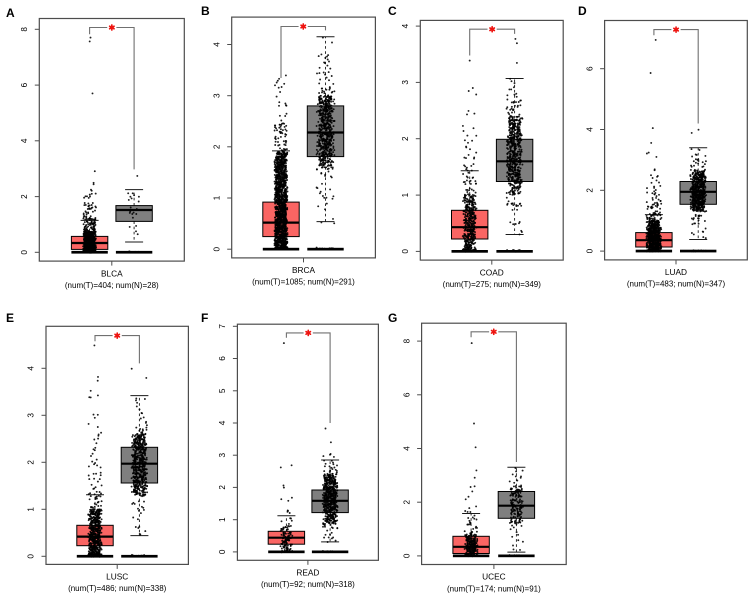  Describe the element at coordinates (304, 270) in the screenshot. I see `svg-text: BRCA` at that location.